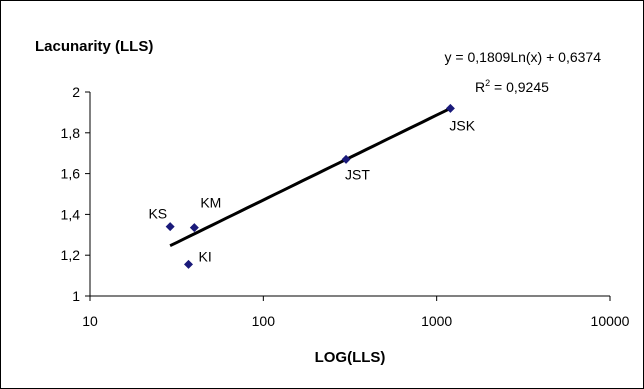 The height and width of the screenshot is (389, 644). I want to click on y-tick-label: 1,2, so click(71, 255).